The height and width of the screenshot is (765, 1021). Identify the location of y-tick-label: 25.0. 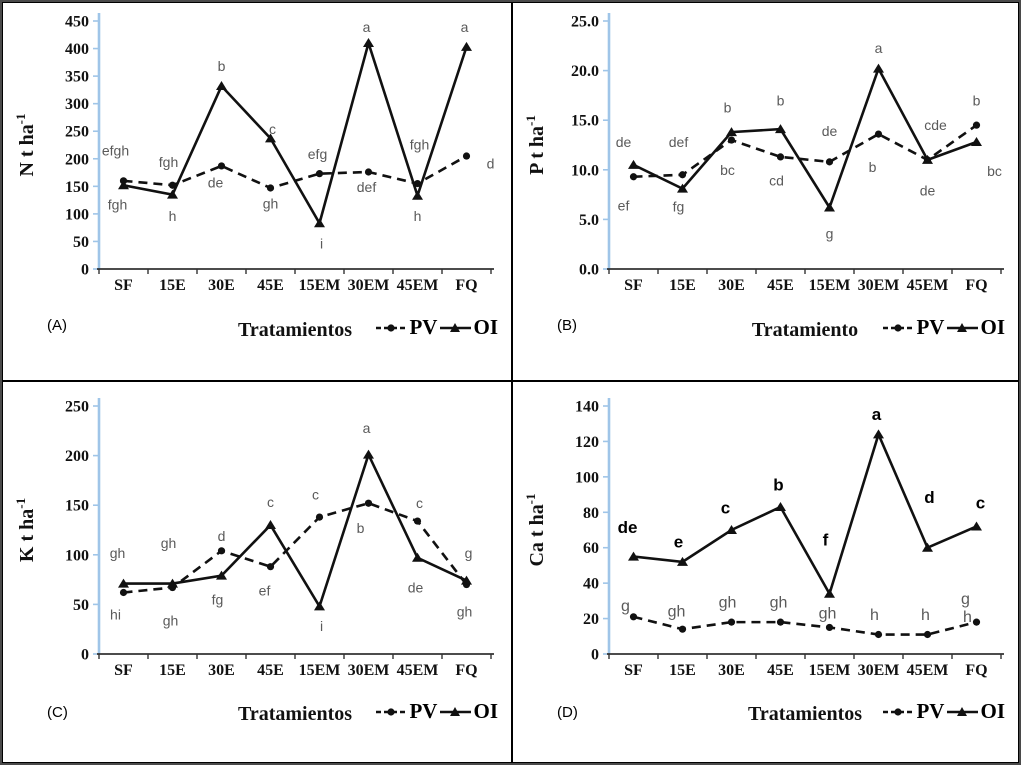
(585, 22).